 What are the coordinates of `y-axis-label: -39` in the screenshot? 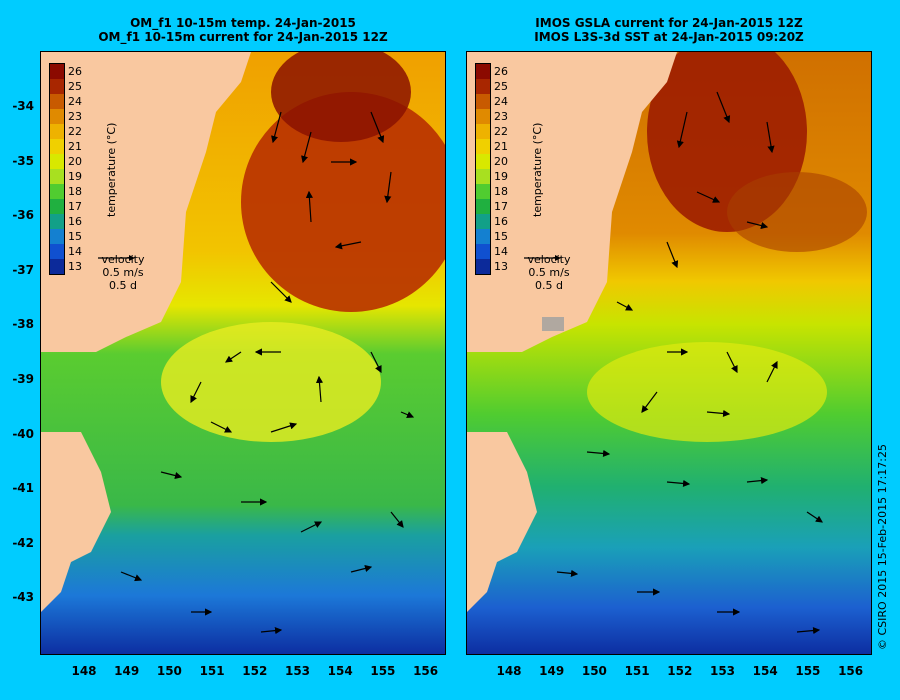 It's located at (23, 379).